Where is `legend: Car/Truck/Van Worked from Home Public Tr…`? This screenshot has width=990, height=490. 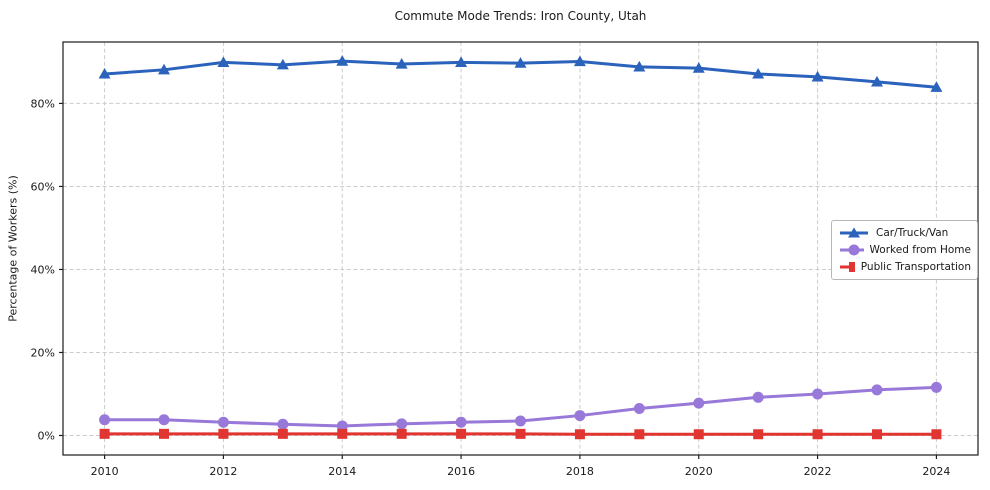 legend: Car/Truck/Van Worked from Home Public Tr… is located at coordinates (904, 250).